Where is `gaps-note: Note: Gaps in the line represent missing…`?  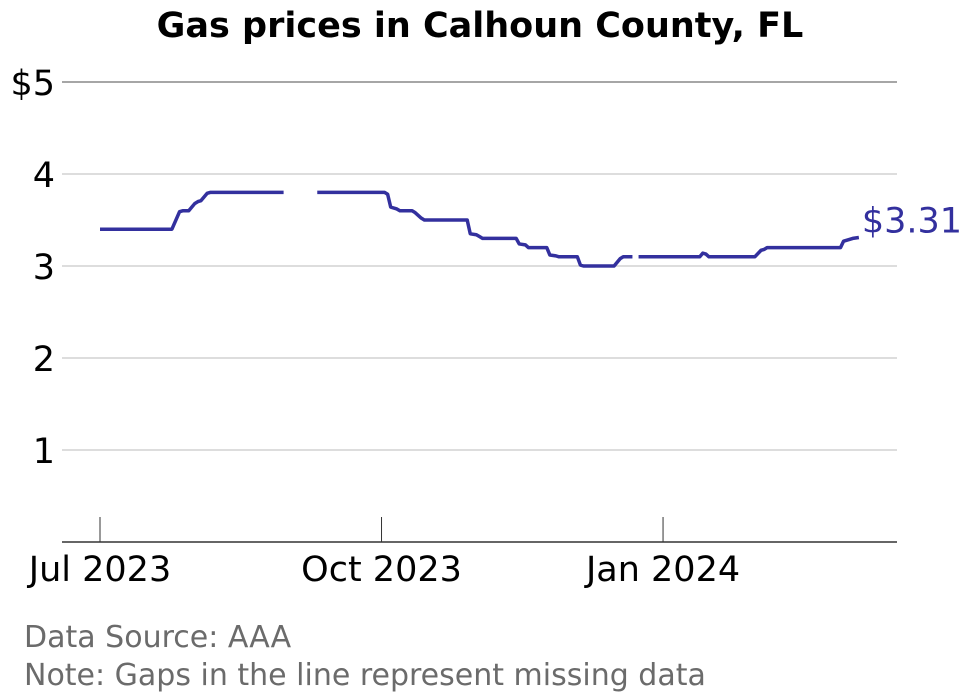 gaps-note: Note: Gaps in the line represent missing… is located at coordinates (365, 675).